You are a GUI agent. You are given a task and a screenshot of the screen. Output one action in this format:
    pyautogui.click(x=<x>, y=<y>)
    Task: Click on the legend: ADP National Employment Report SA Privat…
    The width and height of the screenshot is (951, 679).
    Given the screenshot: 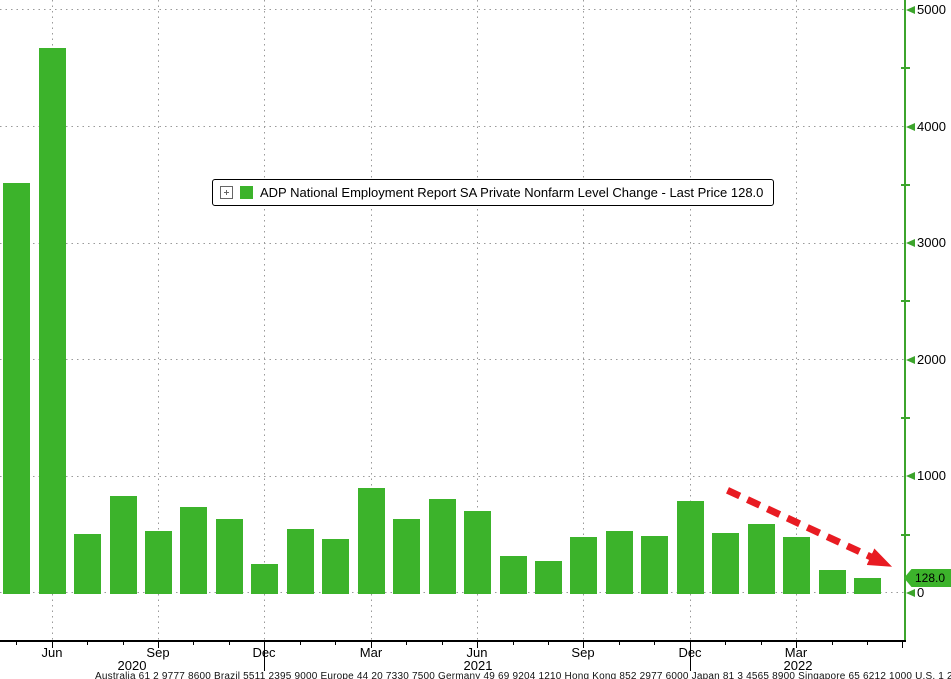 What is the action you would take?
    pyautogui.click(x=493, y=192)
    